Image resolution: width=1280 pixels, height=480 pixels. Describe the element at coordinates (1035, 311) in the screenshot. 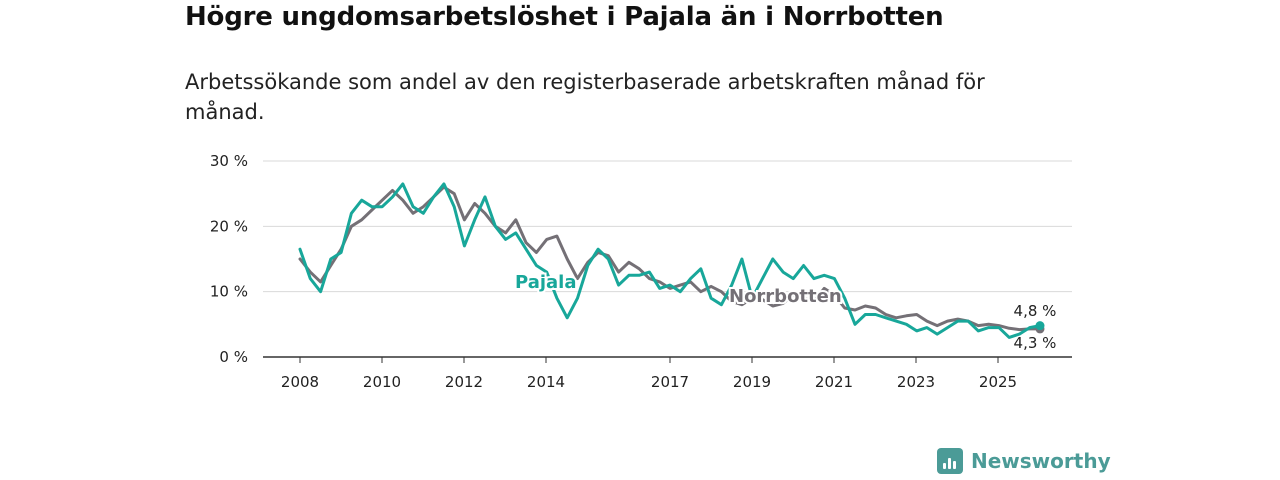

I see `end-value-pajala: 4,8 %` at that location.